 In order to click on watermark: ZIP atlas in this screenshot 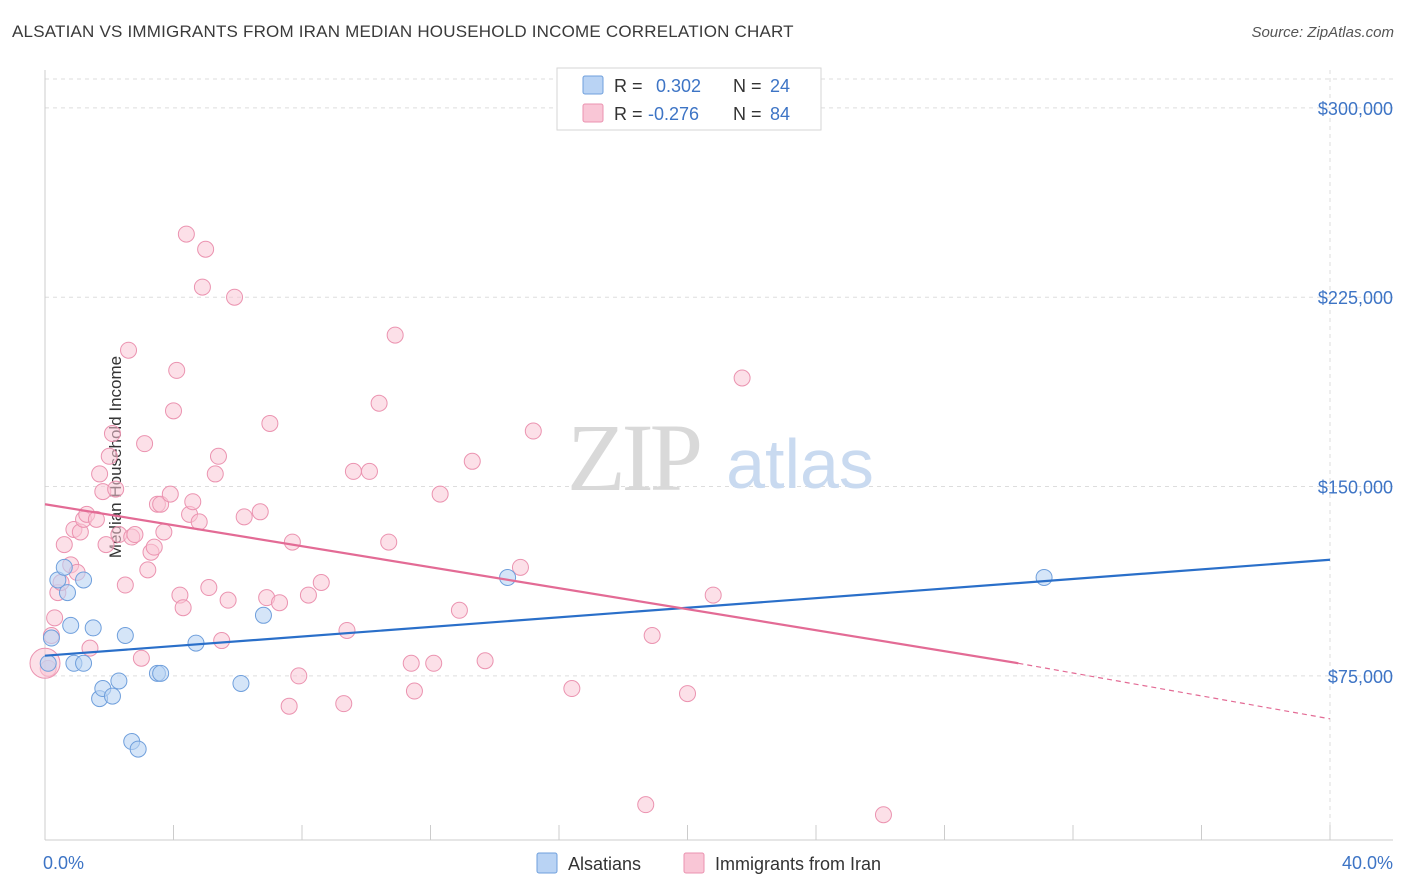, I will do `click(720, 457)`.